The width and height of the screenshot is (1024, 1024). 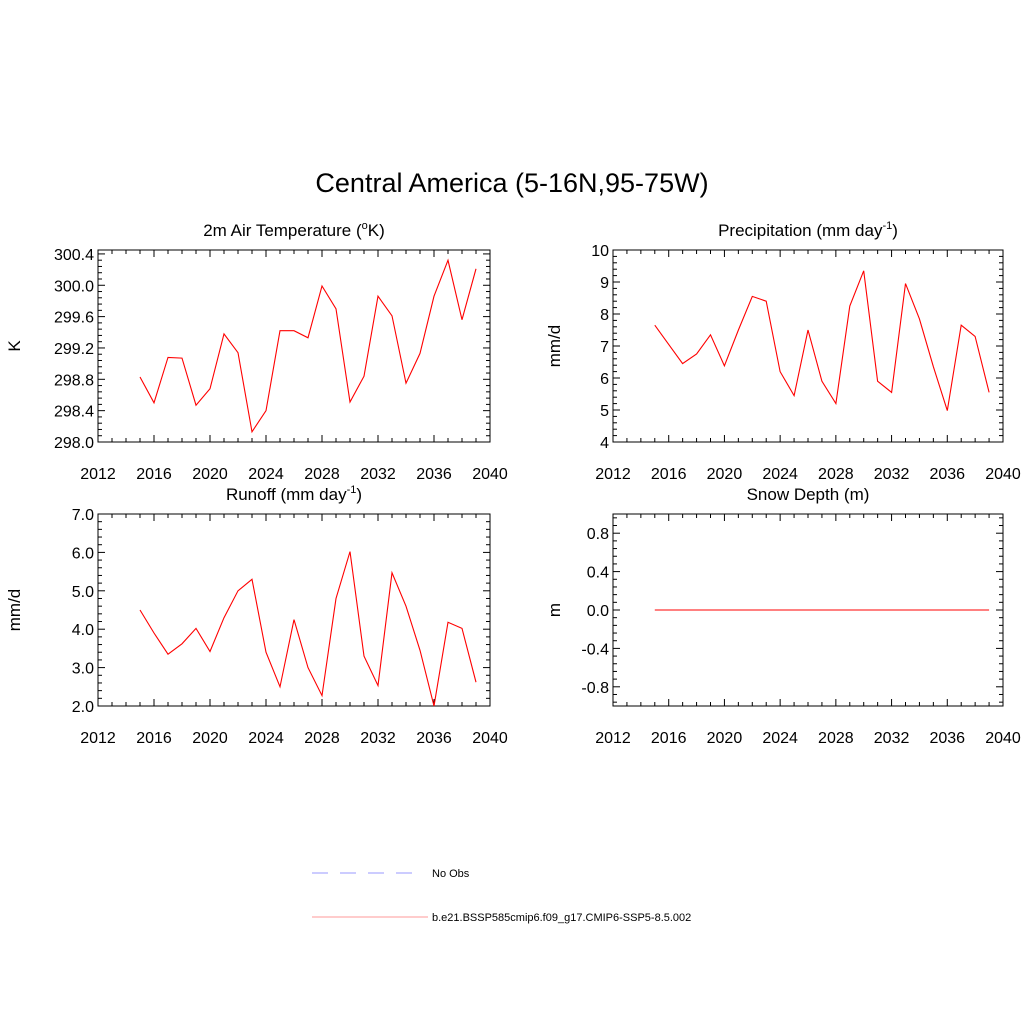 What do you see at coordinates (83, 515) in the screenshot?
I see `y-tick-label: 7.0` at bounding box center [83, 515].